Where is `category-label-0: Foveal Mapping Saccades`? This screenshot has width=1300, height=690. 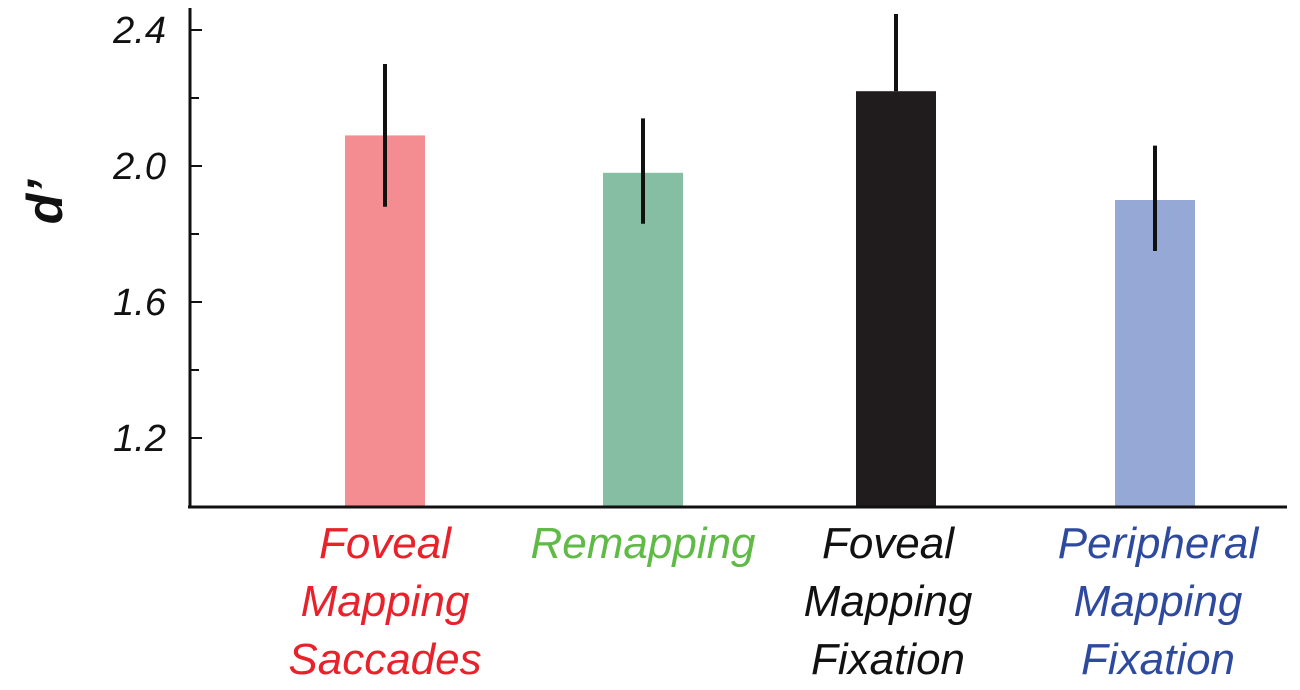 category-label-0: Foveal Mapping Saccades is located at coordinates (384, 601).